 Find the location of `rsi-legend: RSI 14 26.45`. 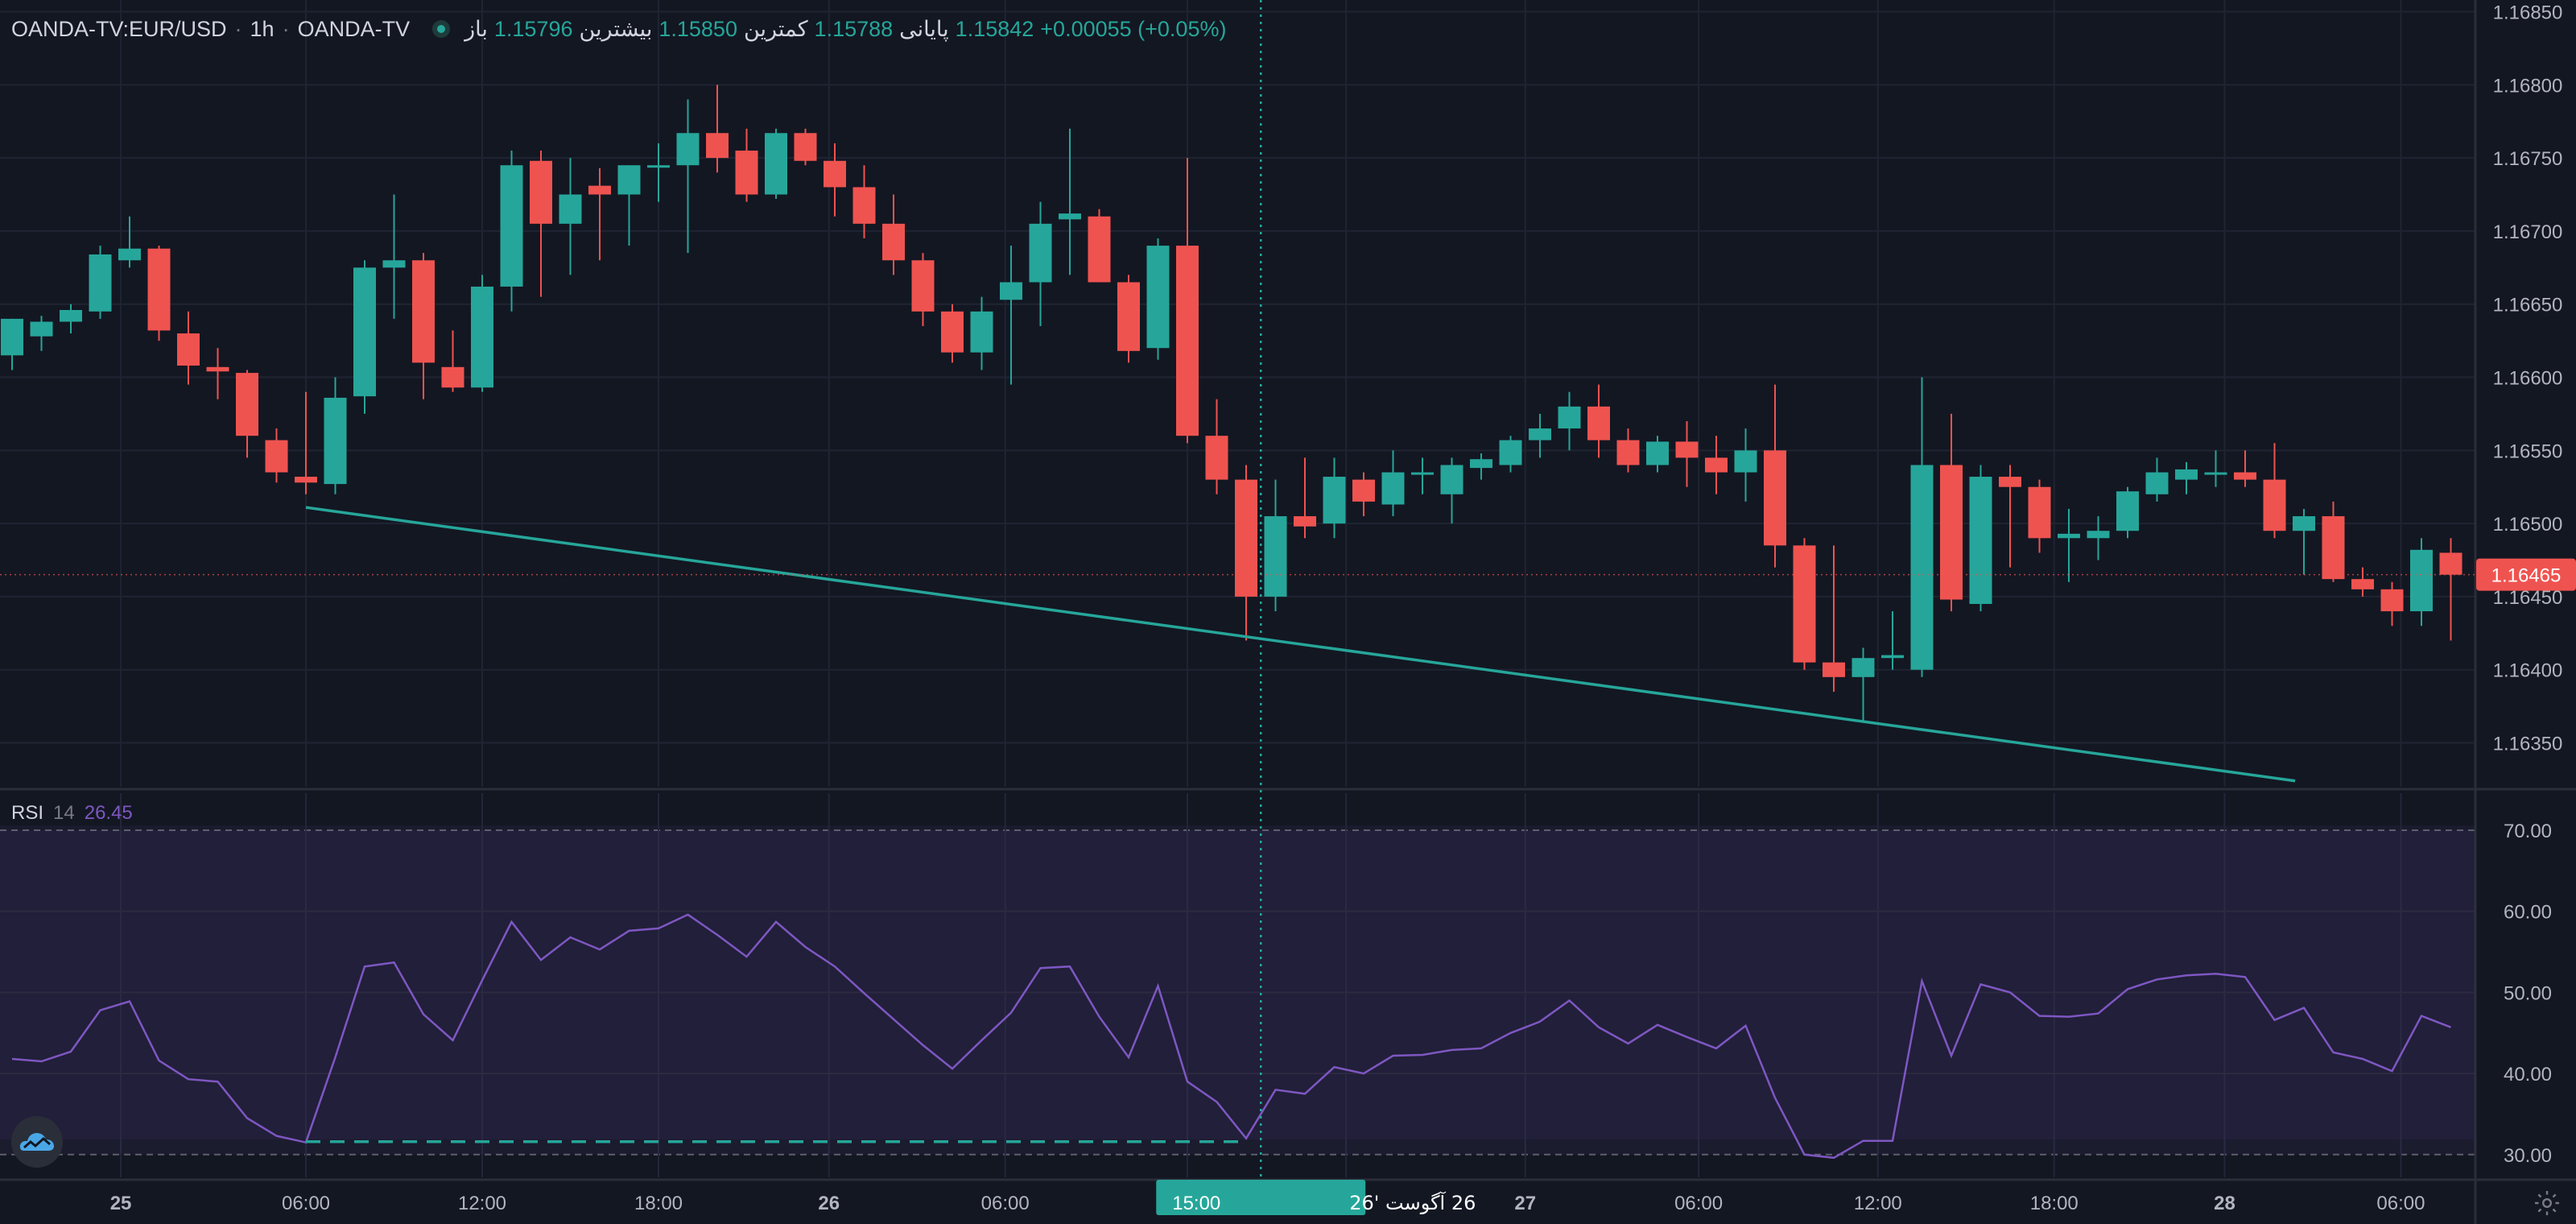

rsi-legend: RSI 14 26.45 is located at coordinates (72, 813).